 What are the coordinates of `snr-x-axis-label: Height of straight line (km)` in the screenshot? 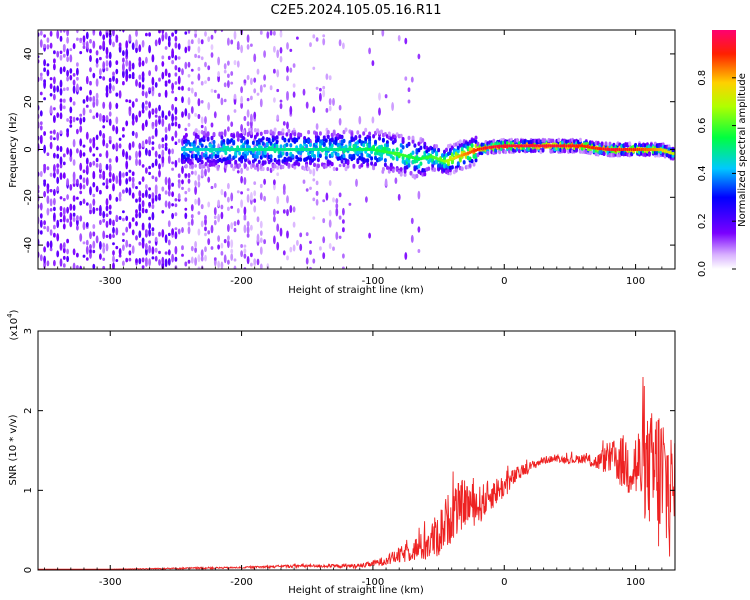 It's located at (356, 590).